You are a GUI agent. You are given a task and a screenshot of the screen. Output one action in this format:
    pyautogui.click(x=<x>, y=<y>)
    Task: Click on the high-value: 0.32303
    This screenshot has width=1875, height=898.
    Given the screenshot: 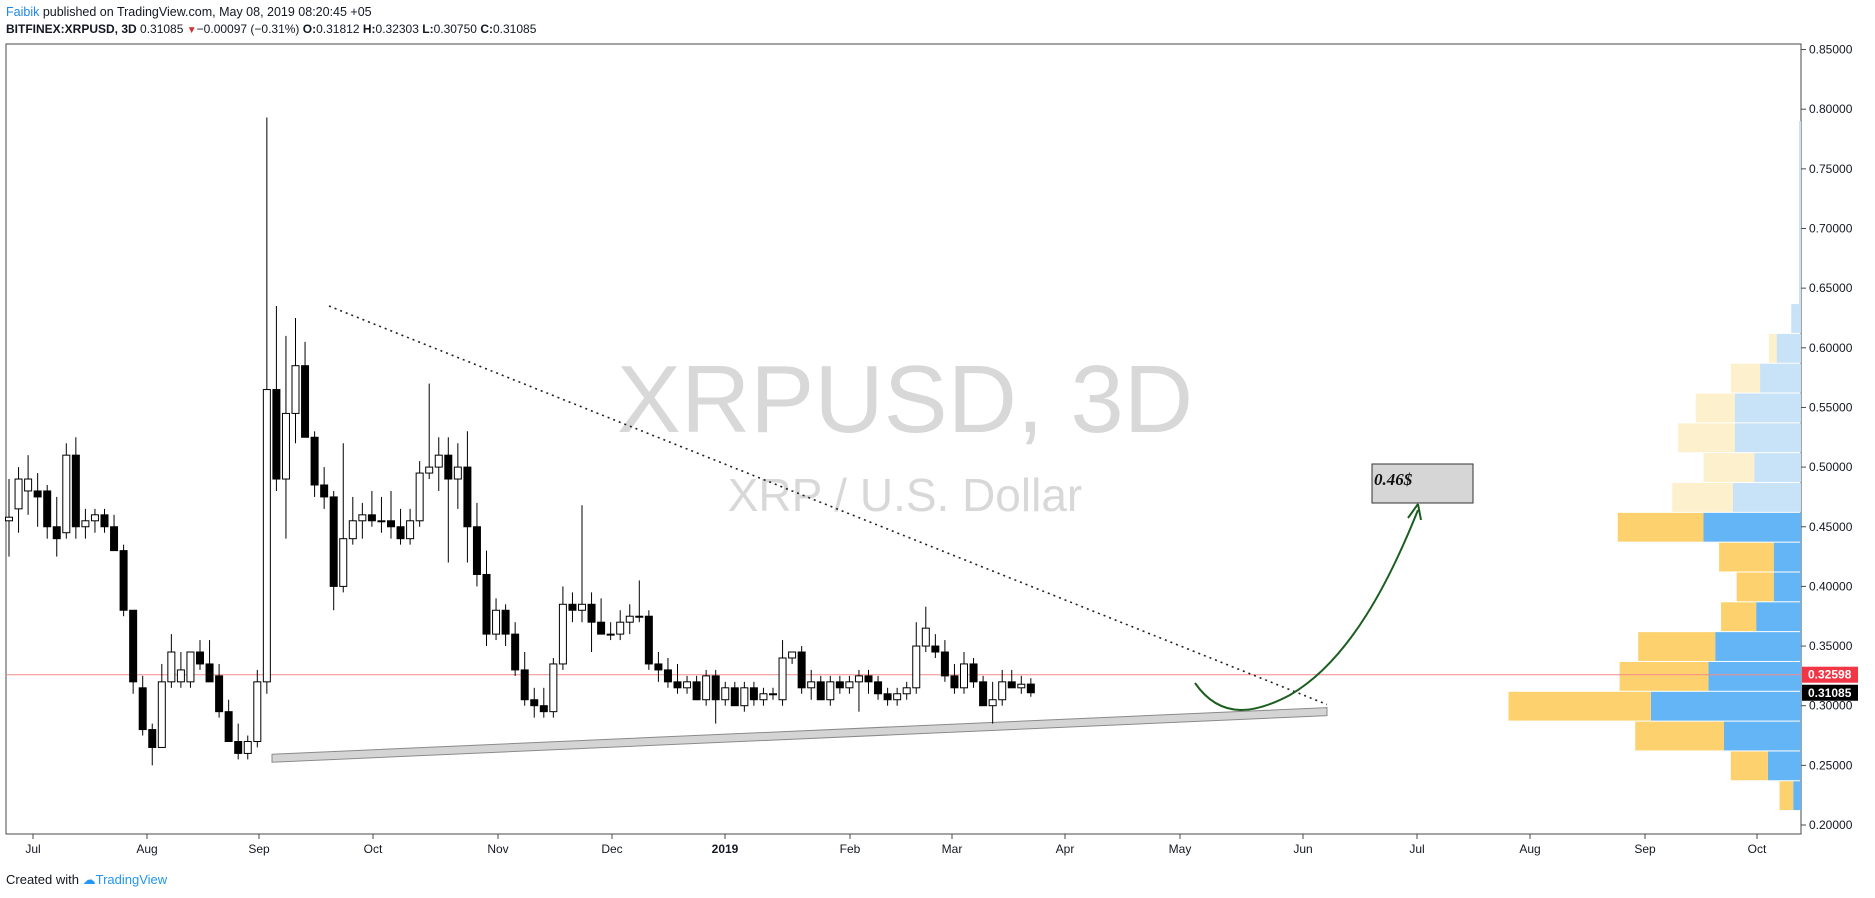 What is the action you would take?
    pyautogui.click(x=397, y=29)
    